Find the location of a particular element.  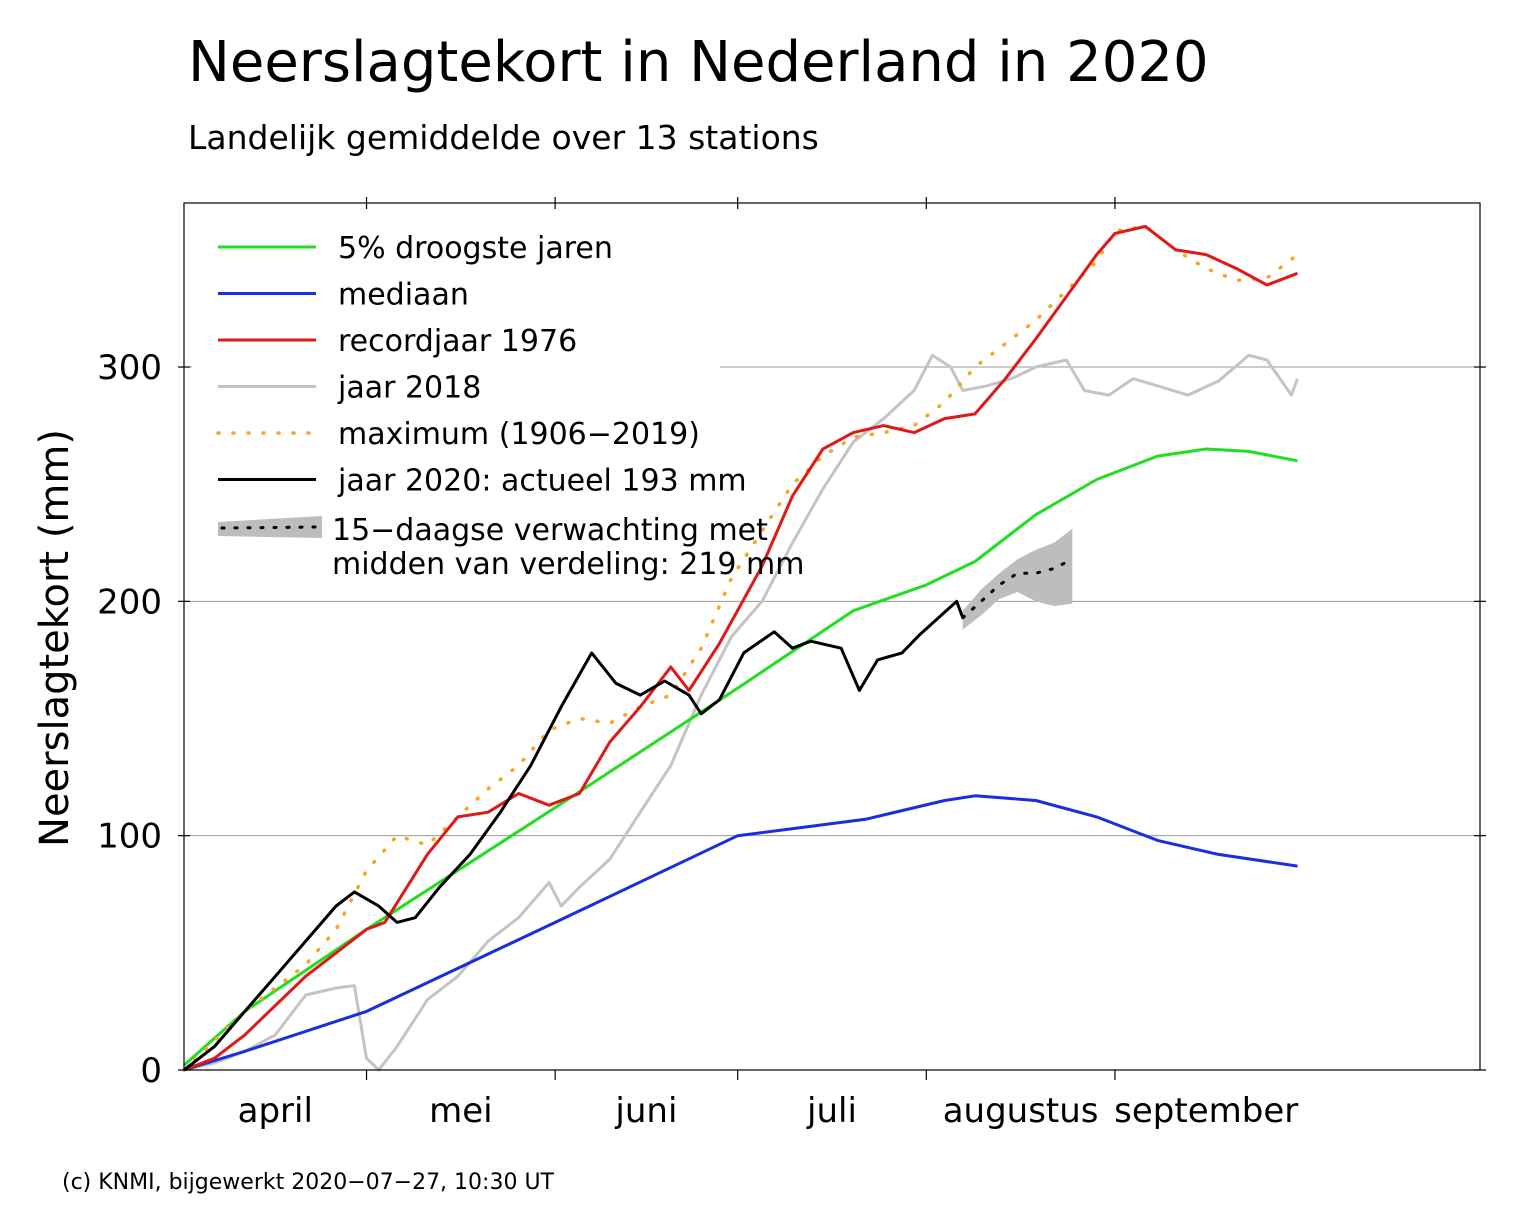

legend-swatch-forecast-band is located at coordinates (270, 527).